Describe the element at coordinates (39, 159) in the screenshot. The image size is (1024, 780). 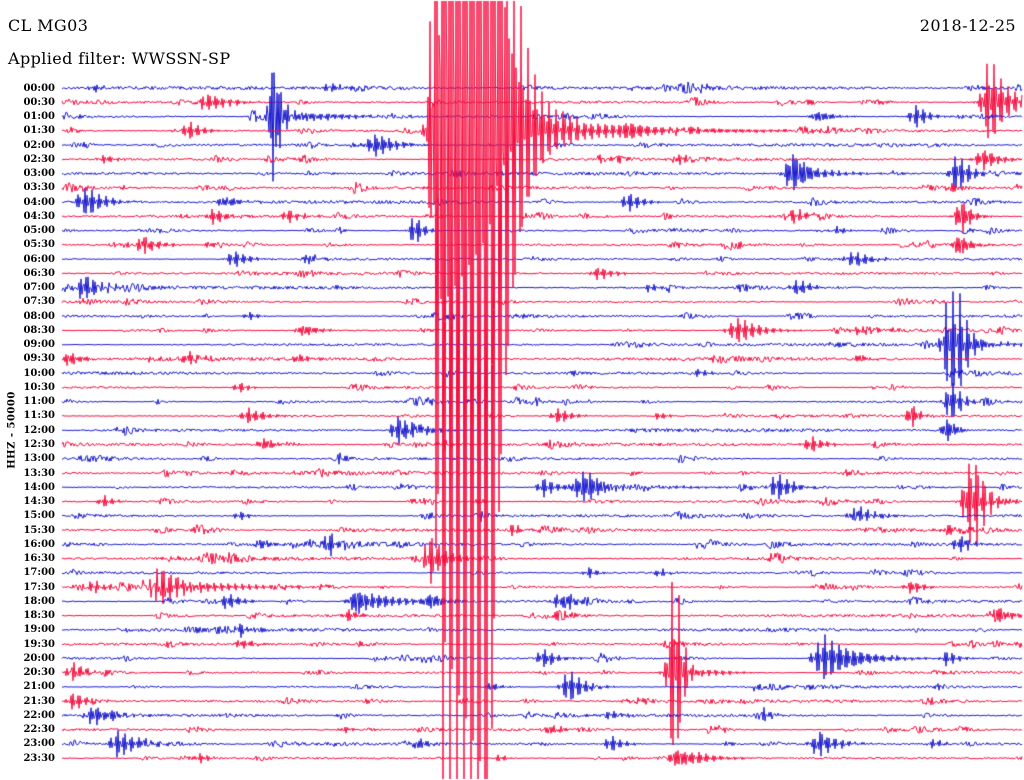
I see `time-label: 02:30` at that location.